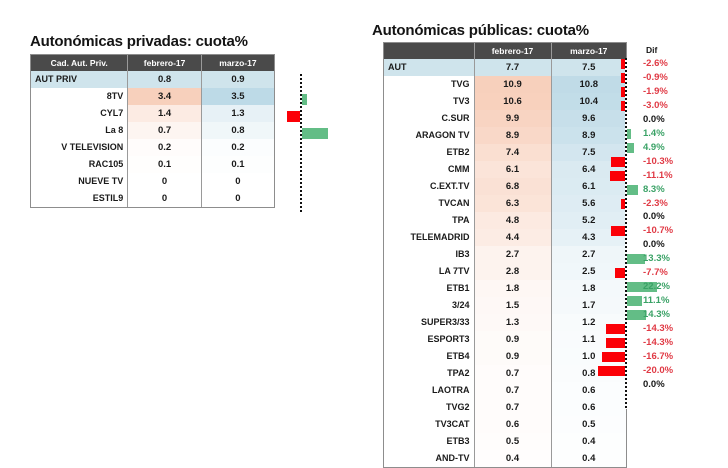 The width and height of the screenshot is (728, 468). I want to click on table-row: TELEMADRID 4.4 4.3, so click(505, 237).